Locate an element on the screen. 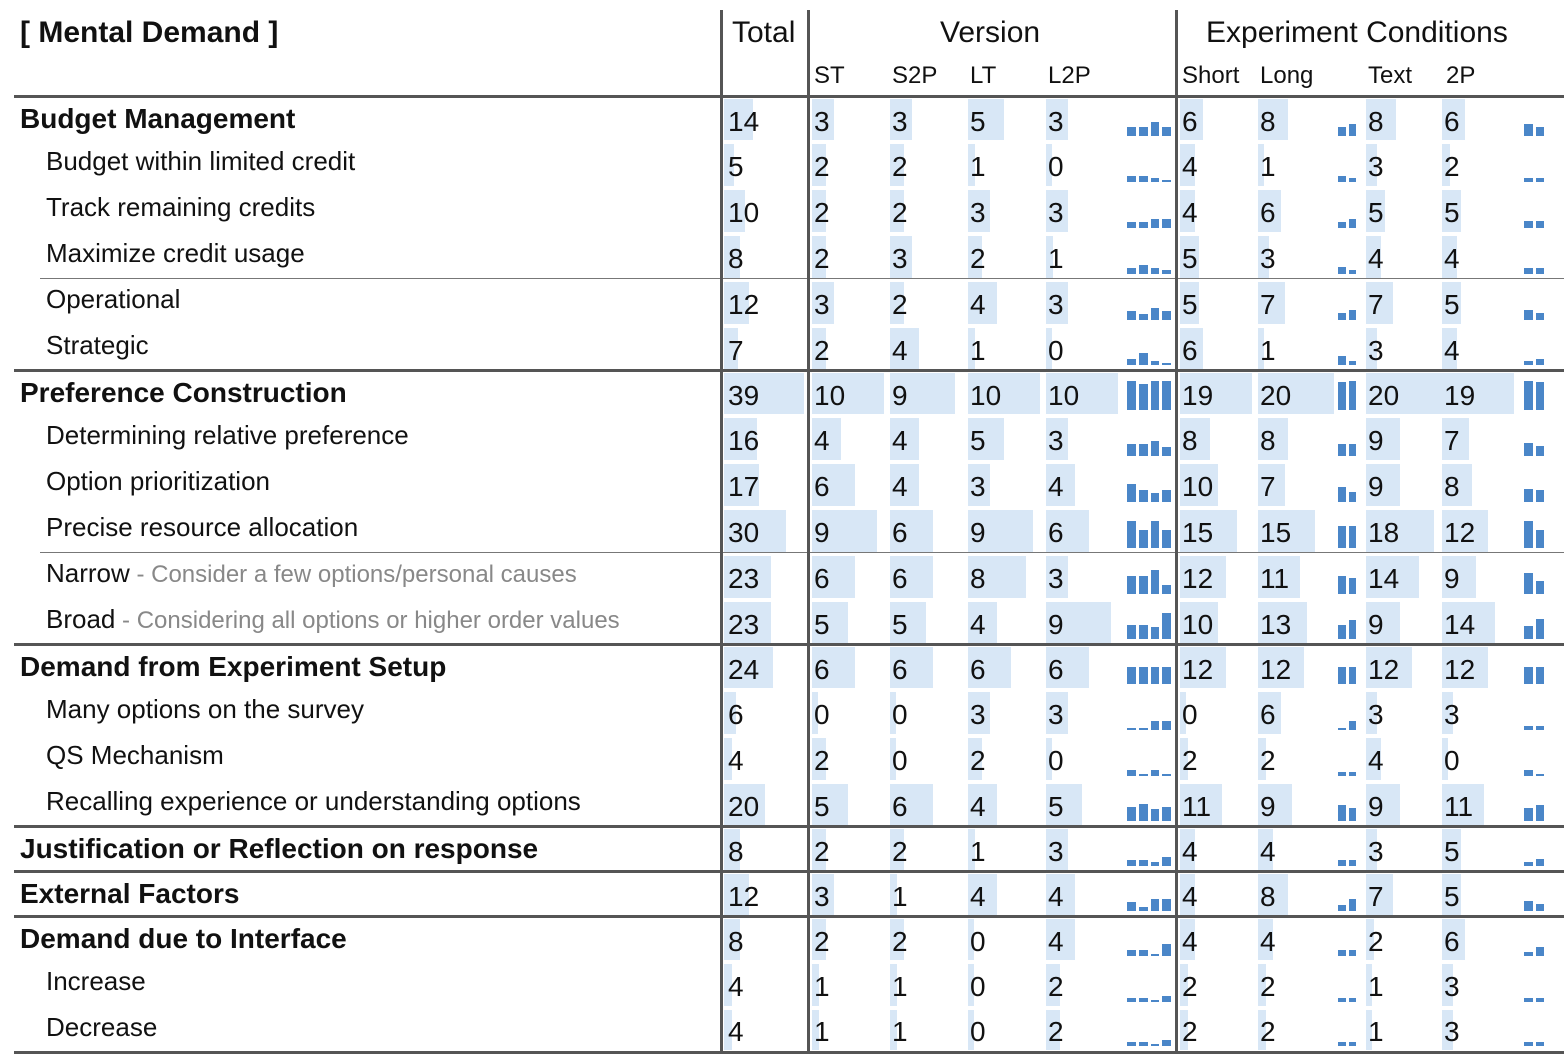 This screenshot has width=1564, height=1055. subcategory-label: Operational is located at coordinates (113, 299).